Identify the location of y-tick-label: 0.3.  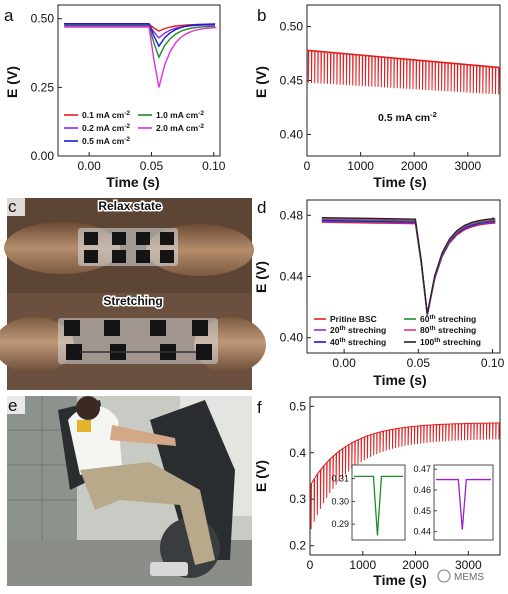
(297, 499).